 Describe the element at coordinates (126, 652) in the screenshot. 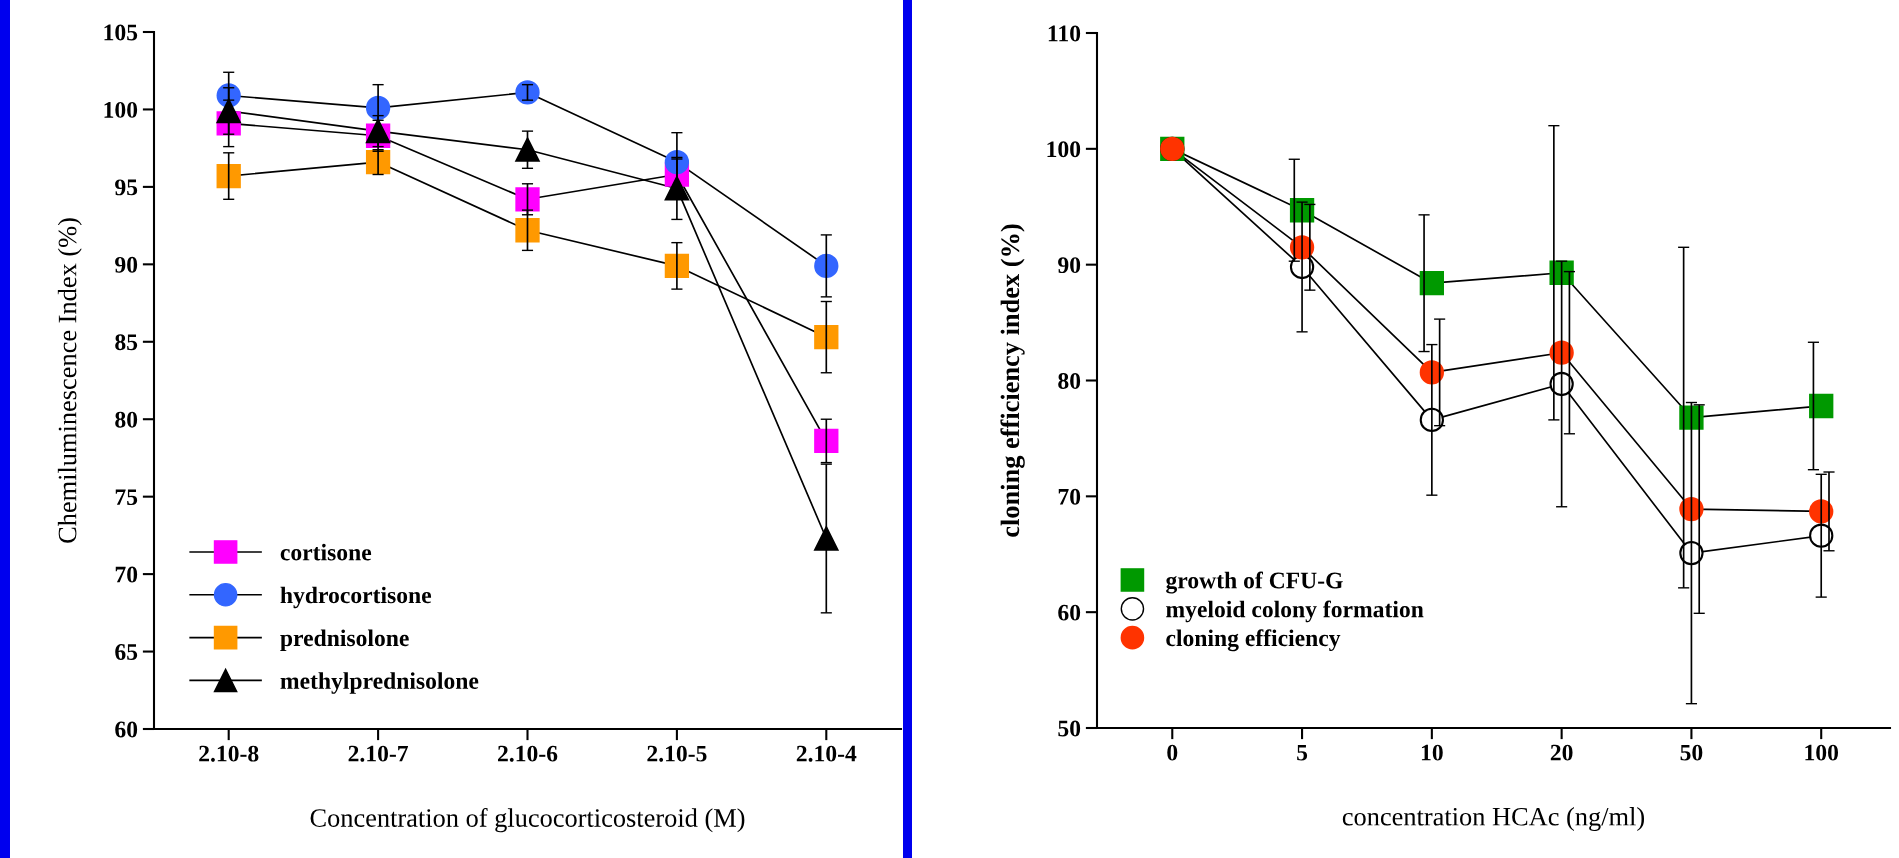

I see `y-tick-label: 65` at that location.